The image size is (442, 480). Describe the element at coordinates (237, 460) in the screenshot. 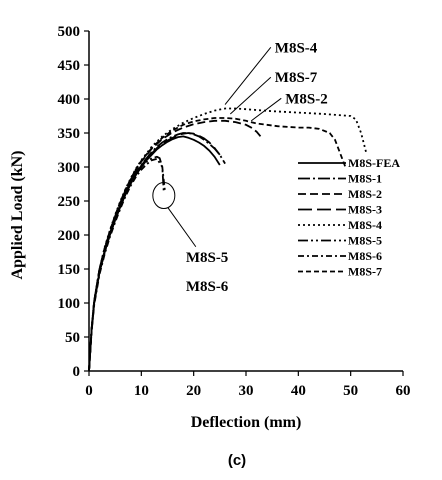

I see `panel-label: (c)` at that location.